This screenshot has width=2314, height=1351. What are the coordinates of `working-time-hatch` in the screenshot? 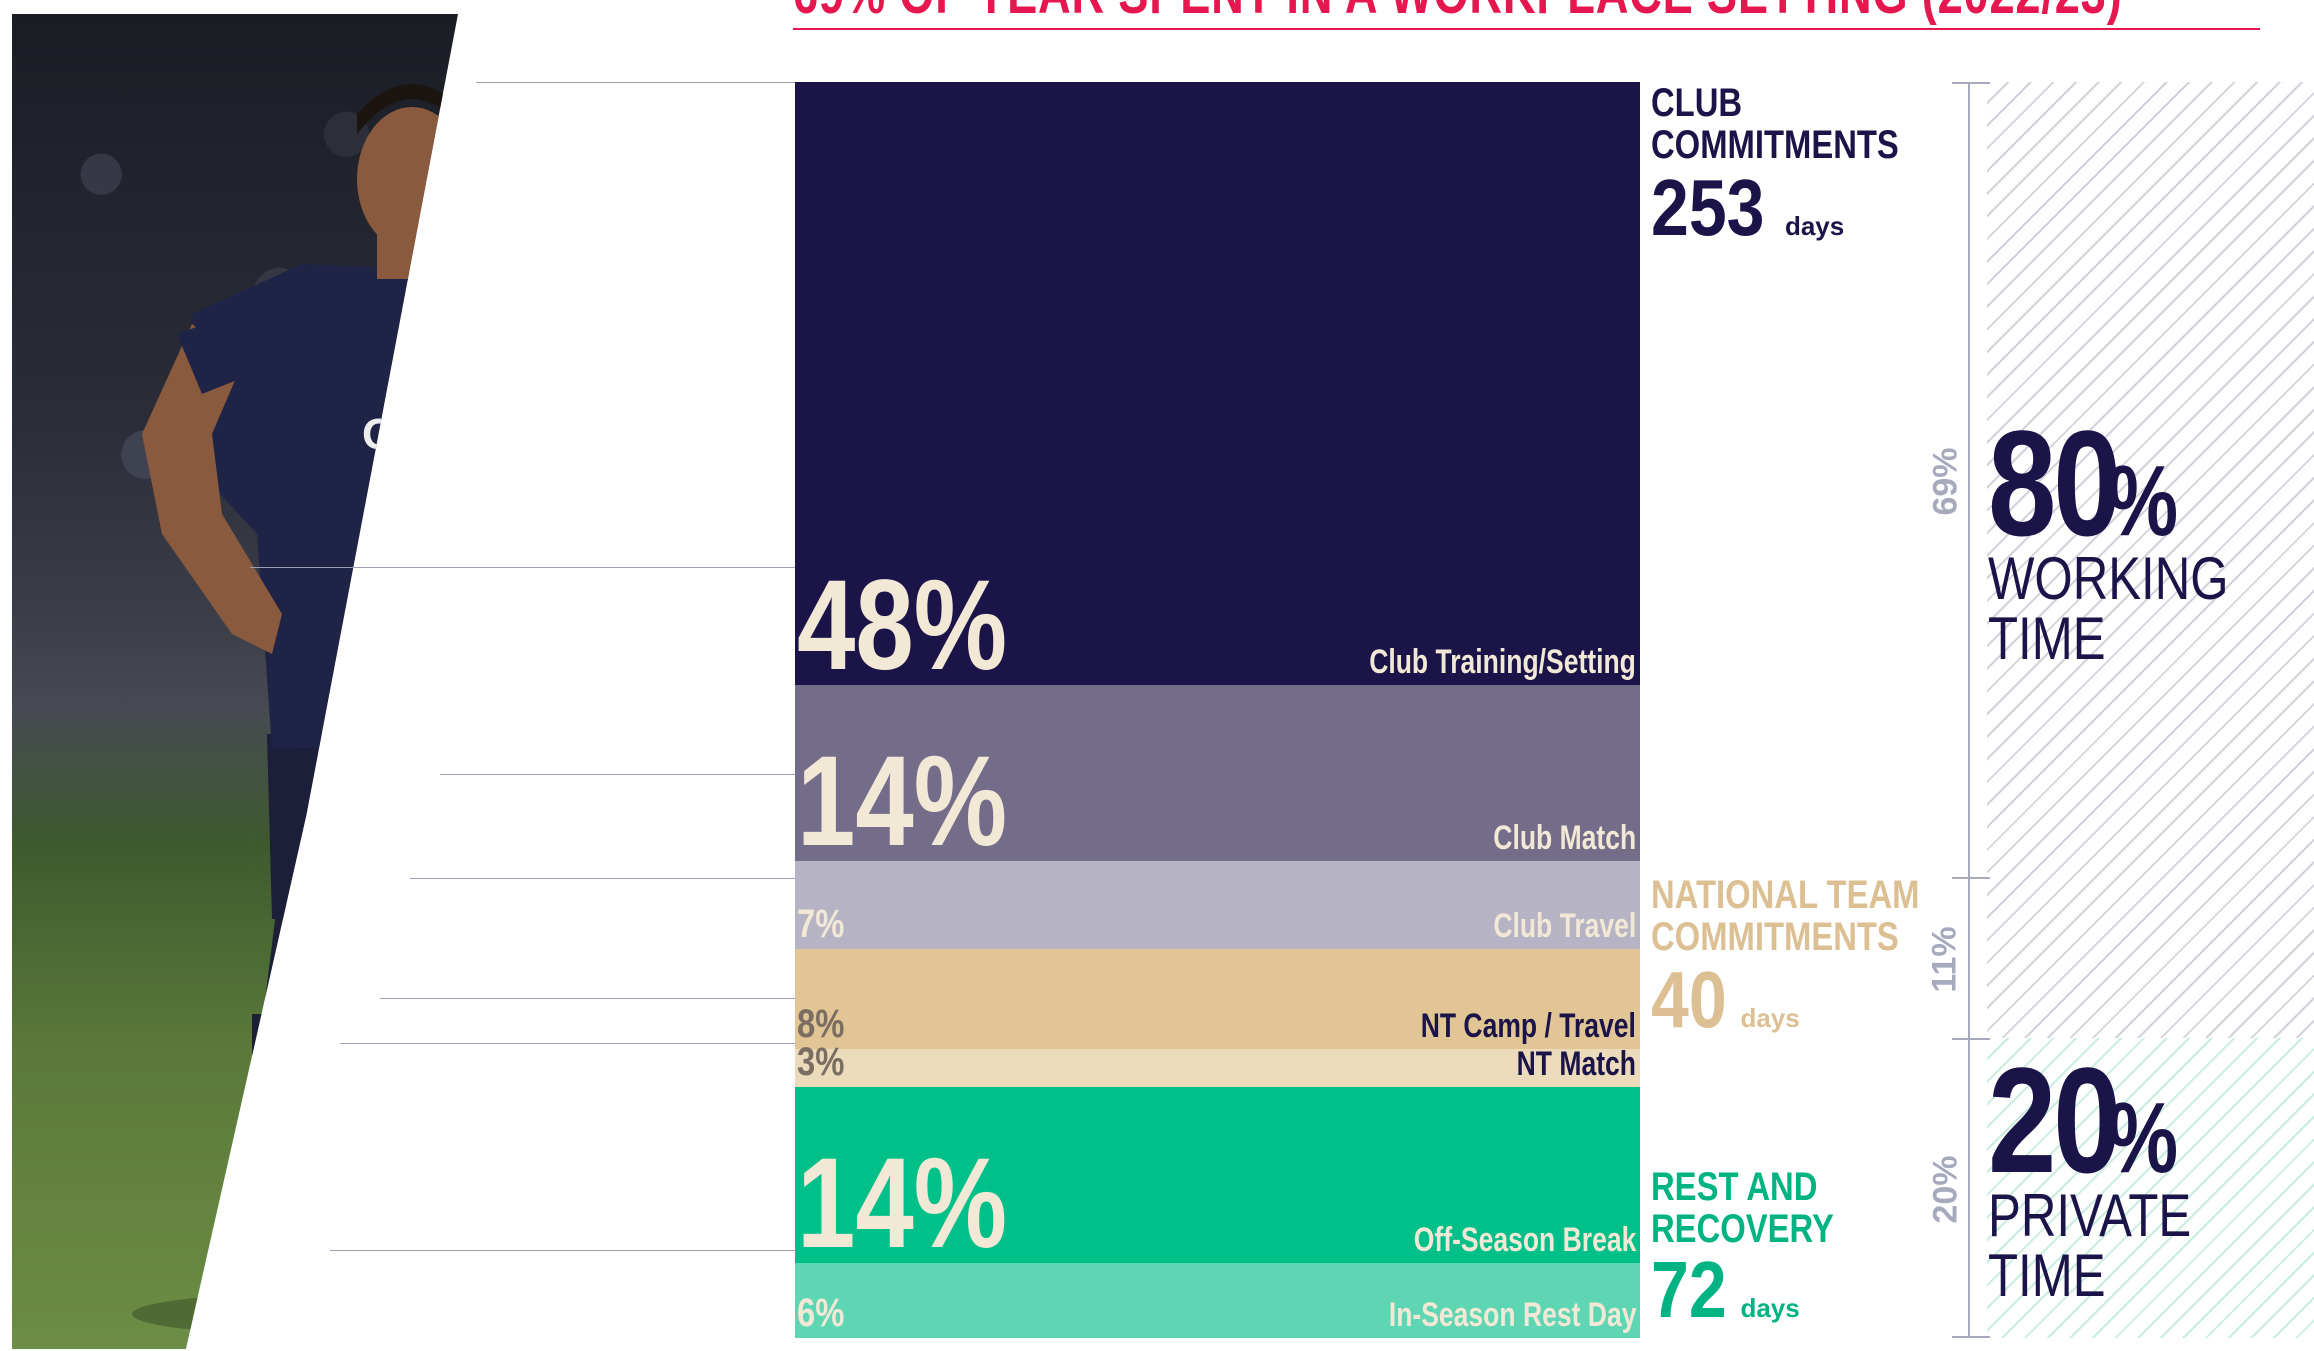 It's located at (2150, 560).